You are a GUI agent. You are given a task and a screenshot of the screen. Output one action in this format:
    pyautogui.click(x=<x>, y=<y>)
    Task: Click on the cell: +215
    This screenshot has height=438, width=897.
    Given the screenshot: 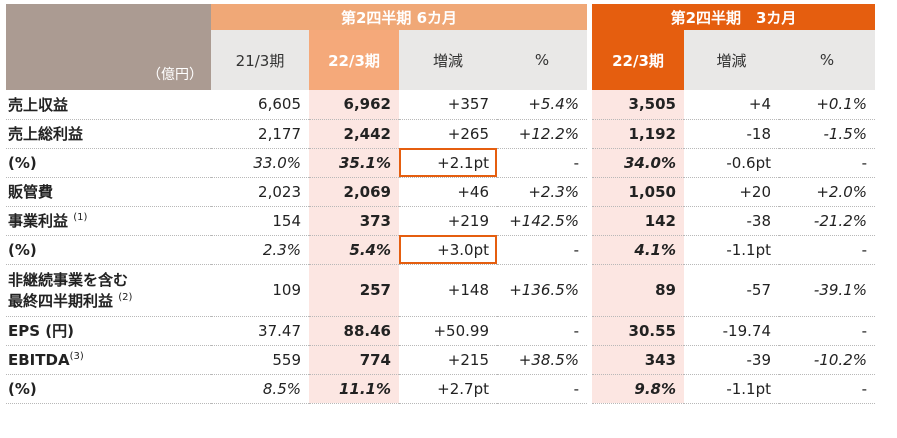 What is the action you would take?
    pyautogui.click(x=448, y=360)
    